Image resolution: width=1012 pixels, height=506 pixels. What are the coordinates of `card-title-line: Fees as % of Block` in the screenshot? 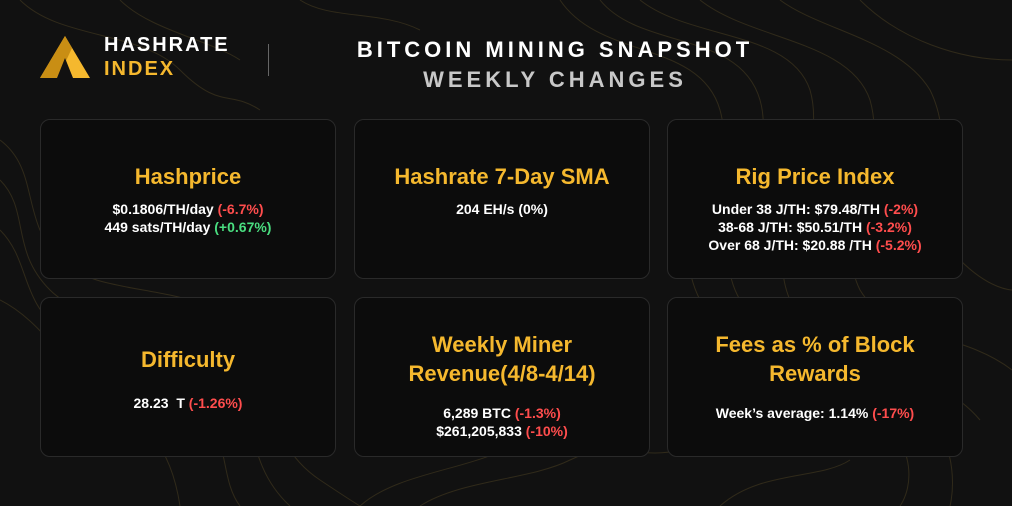 It's located at (815, 344).